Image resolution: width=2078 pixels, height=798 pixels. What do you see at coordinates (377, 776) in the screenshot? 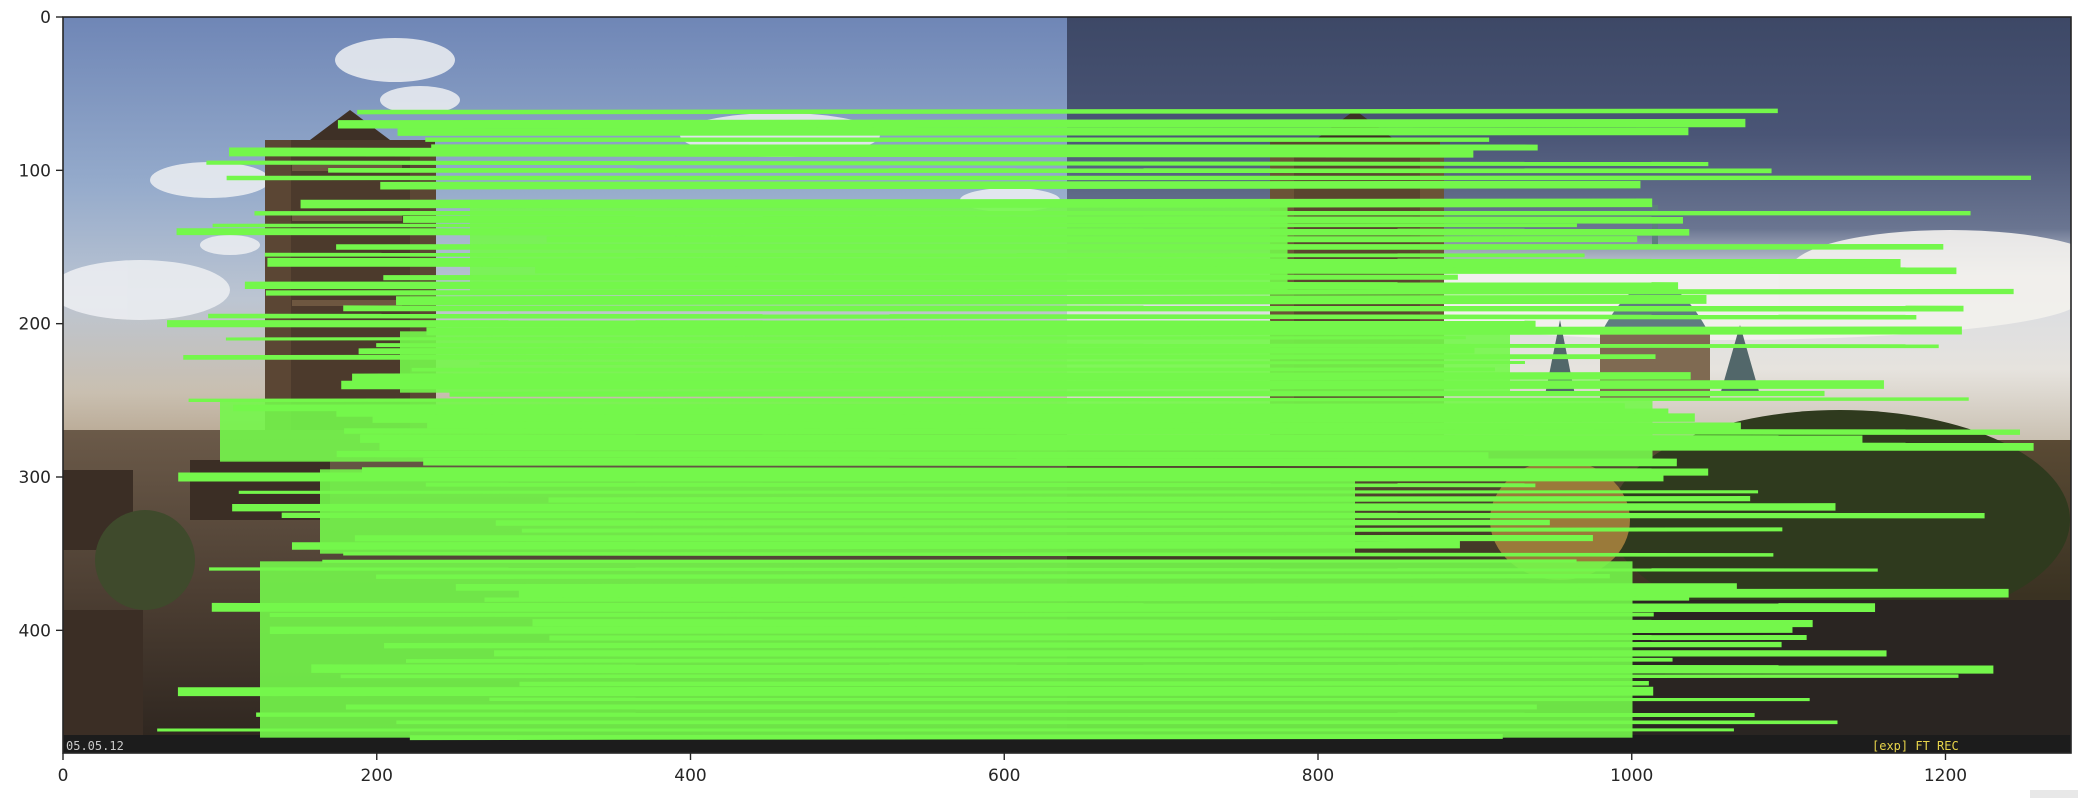
I see `x-tick-label: 200` at bounding box center [377, 776].